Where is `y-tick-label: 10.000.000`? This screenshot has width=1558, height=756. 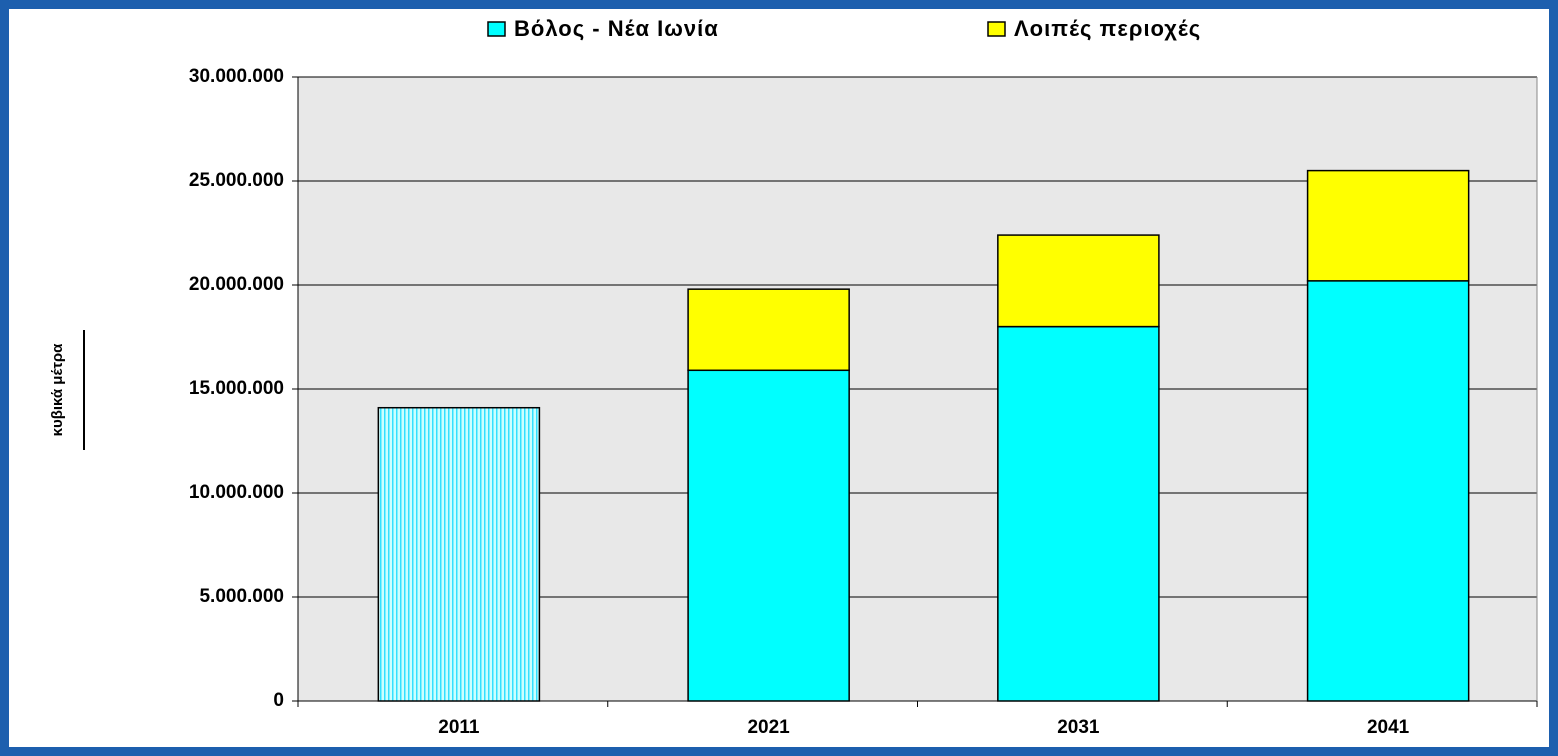 y-tick-label: 10.000.000 is located at coordinates (236, 492).